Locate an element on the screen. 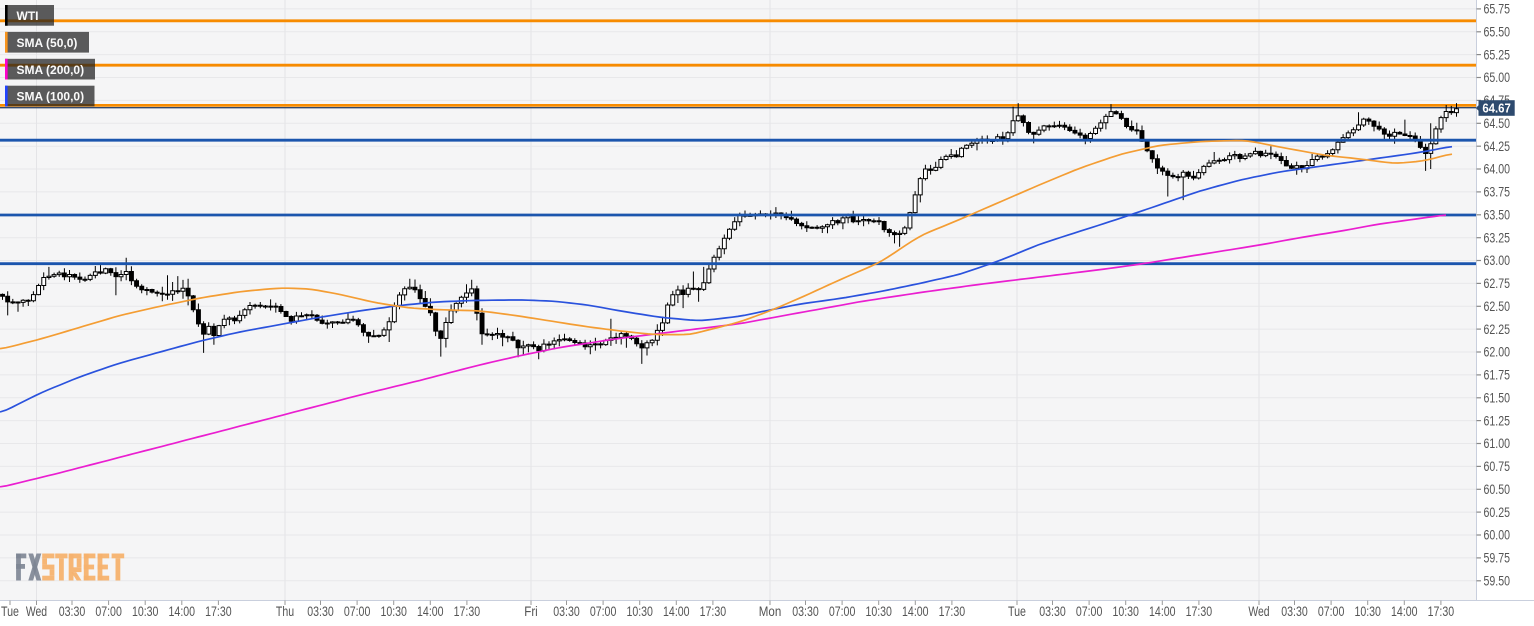  svg-text: 62.25 is located at coordinates (1497, 329).